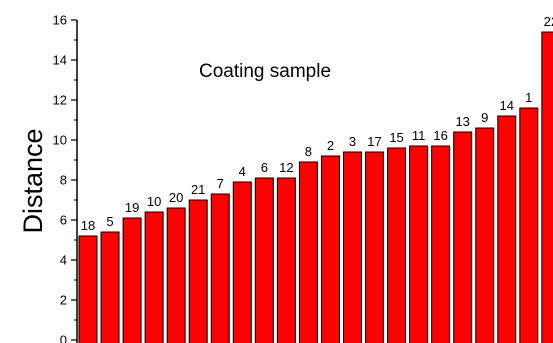 This screenshot has height=343, width=553. What do you see at coordinates (154, 201) in the screenshot?
I see `bar-label: 10` at bounding box center [154, 201].